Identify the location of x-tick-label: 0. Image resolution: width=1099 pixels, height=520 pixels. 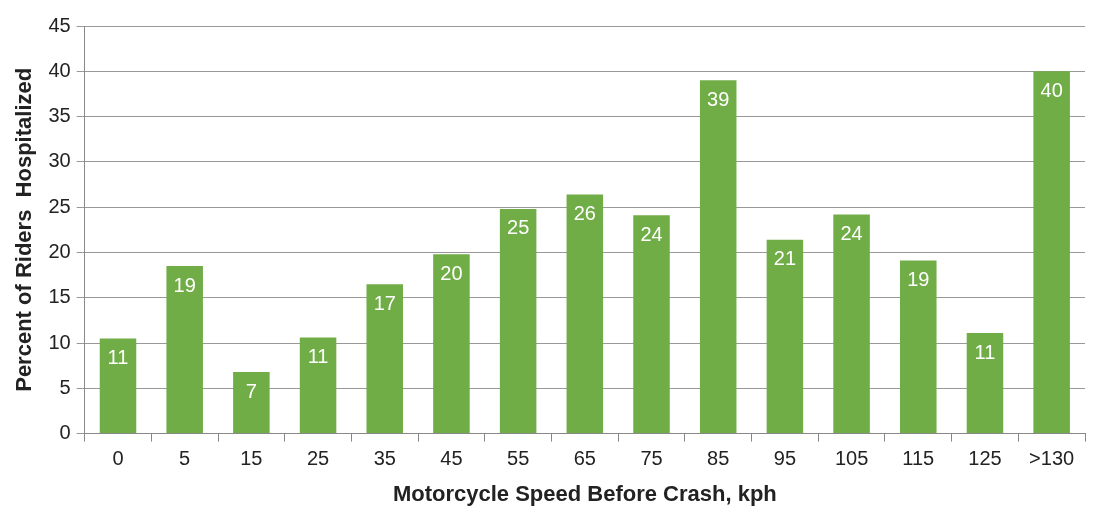
(118, 458).